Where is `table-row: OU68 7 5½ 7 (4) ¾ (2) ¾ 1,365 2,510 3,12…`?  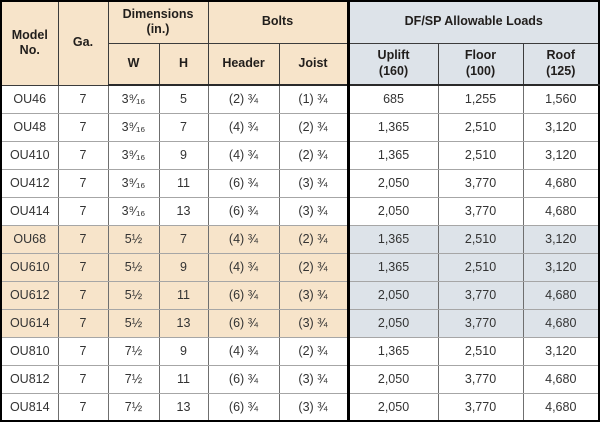
table-row: OU68 7 5½ 7 (4) ¾ (2) ¾ 1,365 2,510 3,12… is located at coordinates (300, 239).